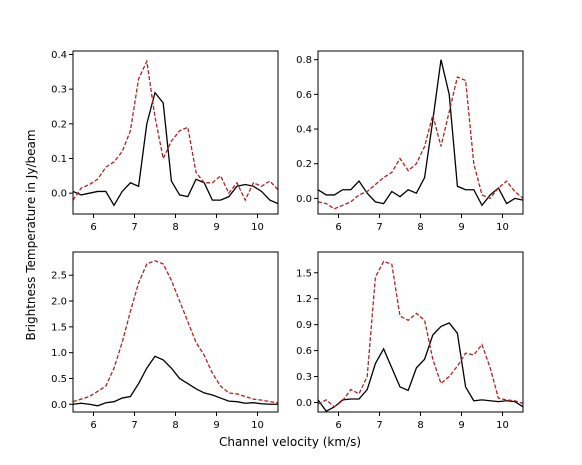  I want to click on y-tick-label: 0.5, so click(59, 379).